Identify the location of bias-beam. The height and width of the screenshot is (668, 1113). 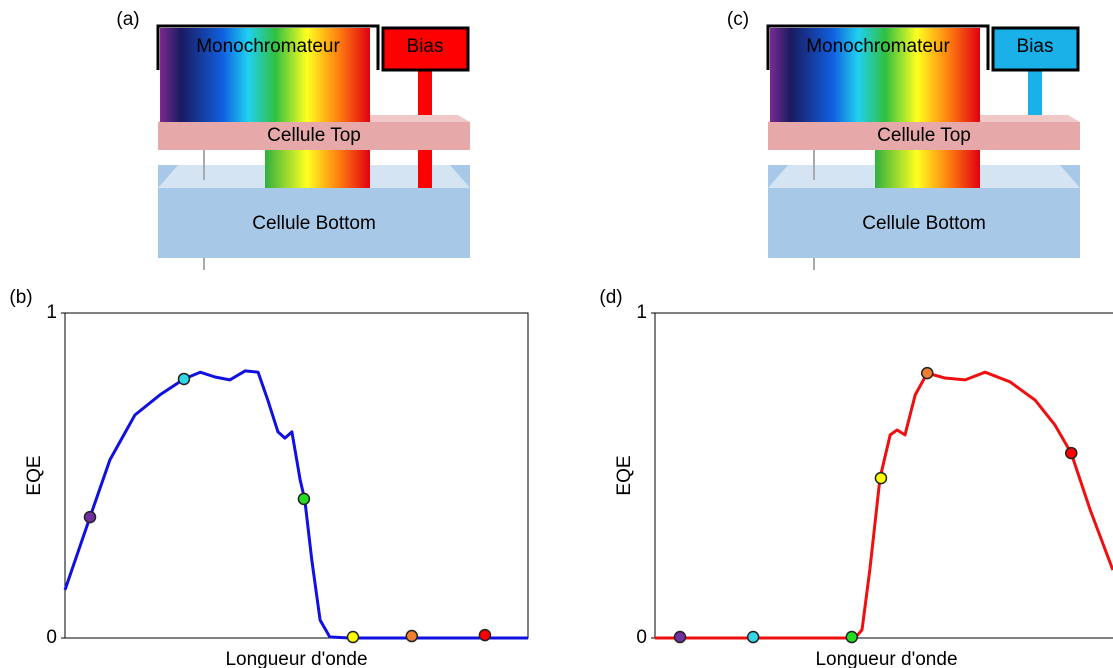
(1035, 95).